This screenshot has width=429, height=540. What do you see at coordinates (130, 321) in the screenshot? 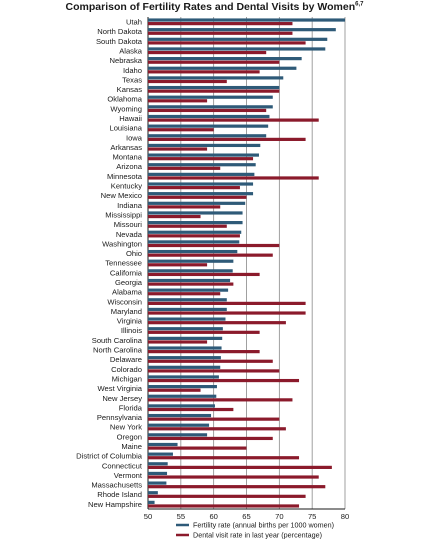
I see `category-label: Virginia` at bounding box center [130, 321].